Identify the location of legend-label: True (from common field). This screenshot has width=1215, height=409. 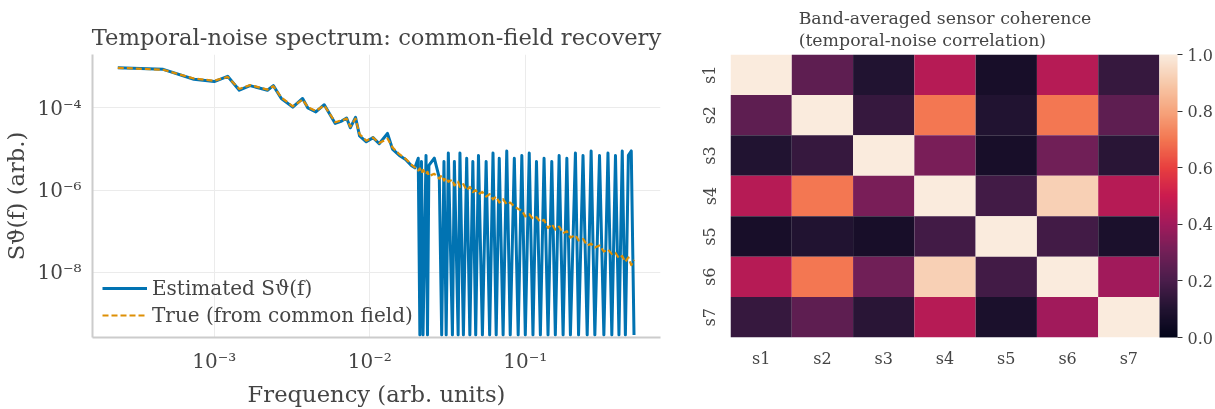
(282, 315).